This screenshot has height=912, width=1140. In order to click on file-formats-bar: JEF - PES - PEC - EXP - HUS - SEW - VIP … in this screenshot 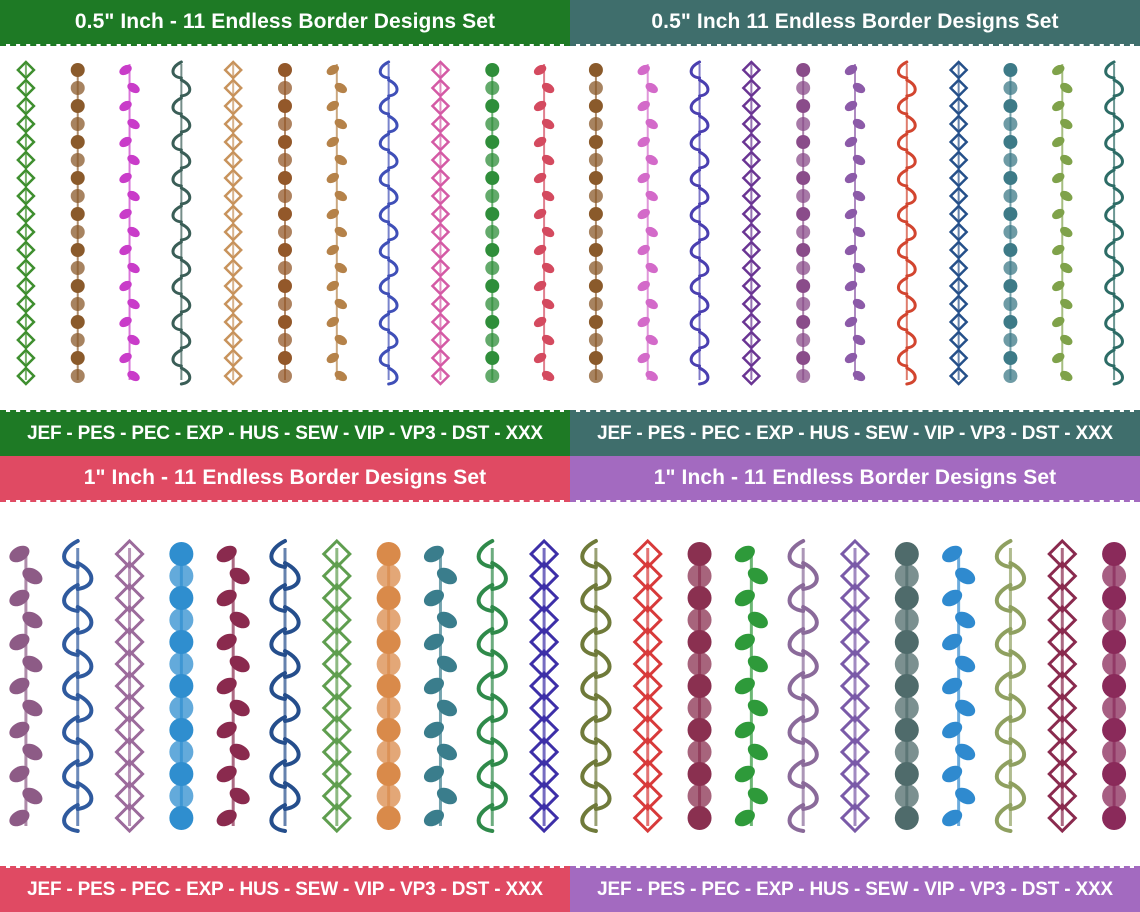, I will do `click(285, 890)`.